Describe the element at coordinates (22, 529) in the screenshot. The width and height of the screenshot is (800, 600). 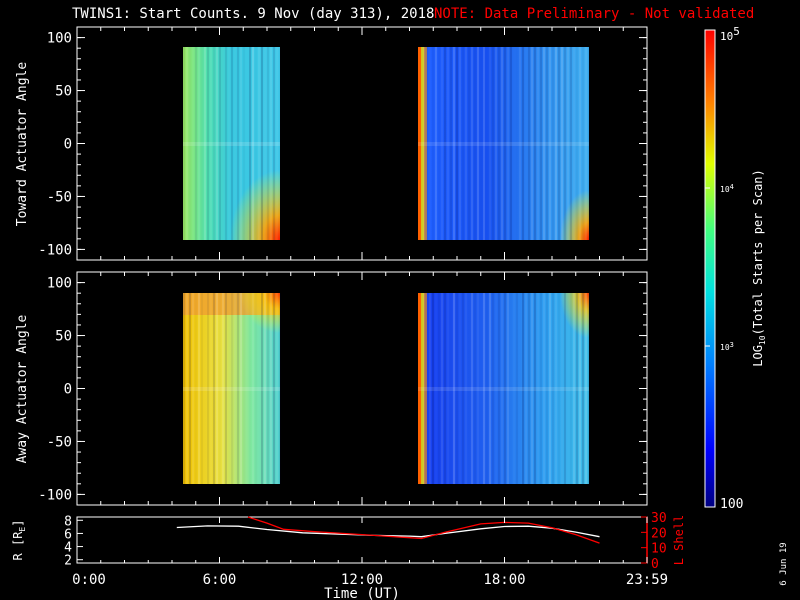
I see `radius-label-sub: E` at that location.